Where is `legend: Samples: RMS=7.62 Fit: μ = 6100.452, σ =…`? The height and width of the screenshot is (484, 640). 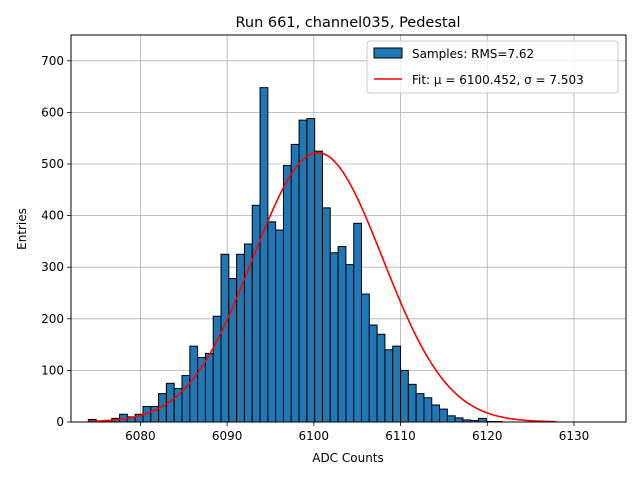 legend: Samples: RMS=7.62 Fit: μ = 6100.452, σ =… is located at coordinates (492, 67).